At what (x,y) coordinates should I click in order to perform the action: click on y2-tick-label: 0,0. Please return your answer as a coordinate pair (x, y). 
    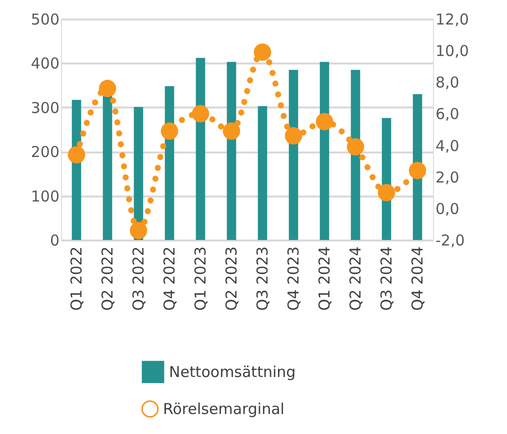
    Looking at the image, I should click on (448, 209).